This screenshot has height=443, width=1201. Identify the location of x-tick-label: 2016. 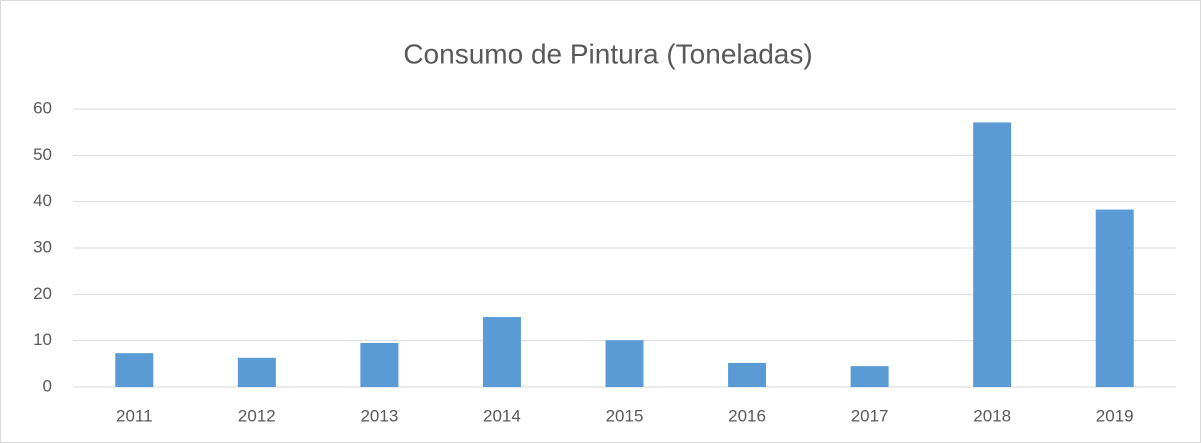
(747, 415).